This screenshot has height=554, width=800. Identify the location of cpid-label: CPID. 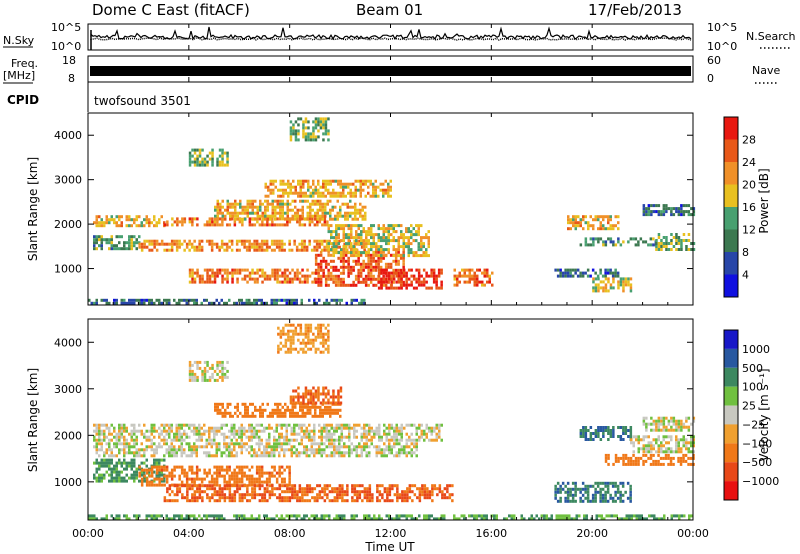
(23, 100).